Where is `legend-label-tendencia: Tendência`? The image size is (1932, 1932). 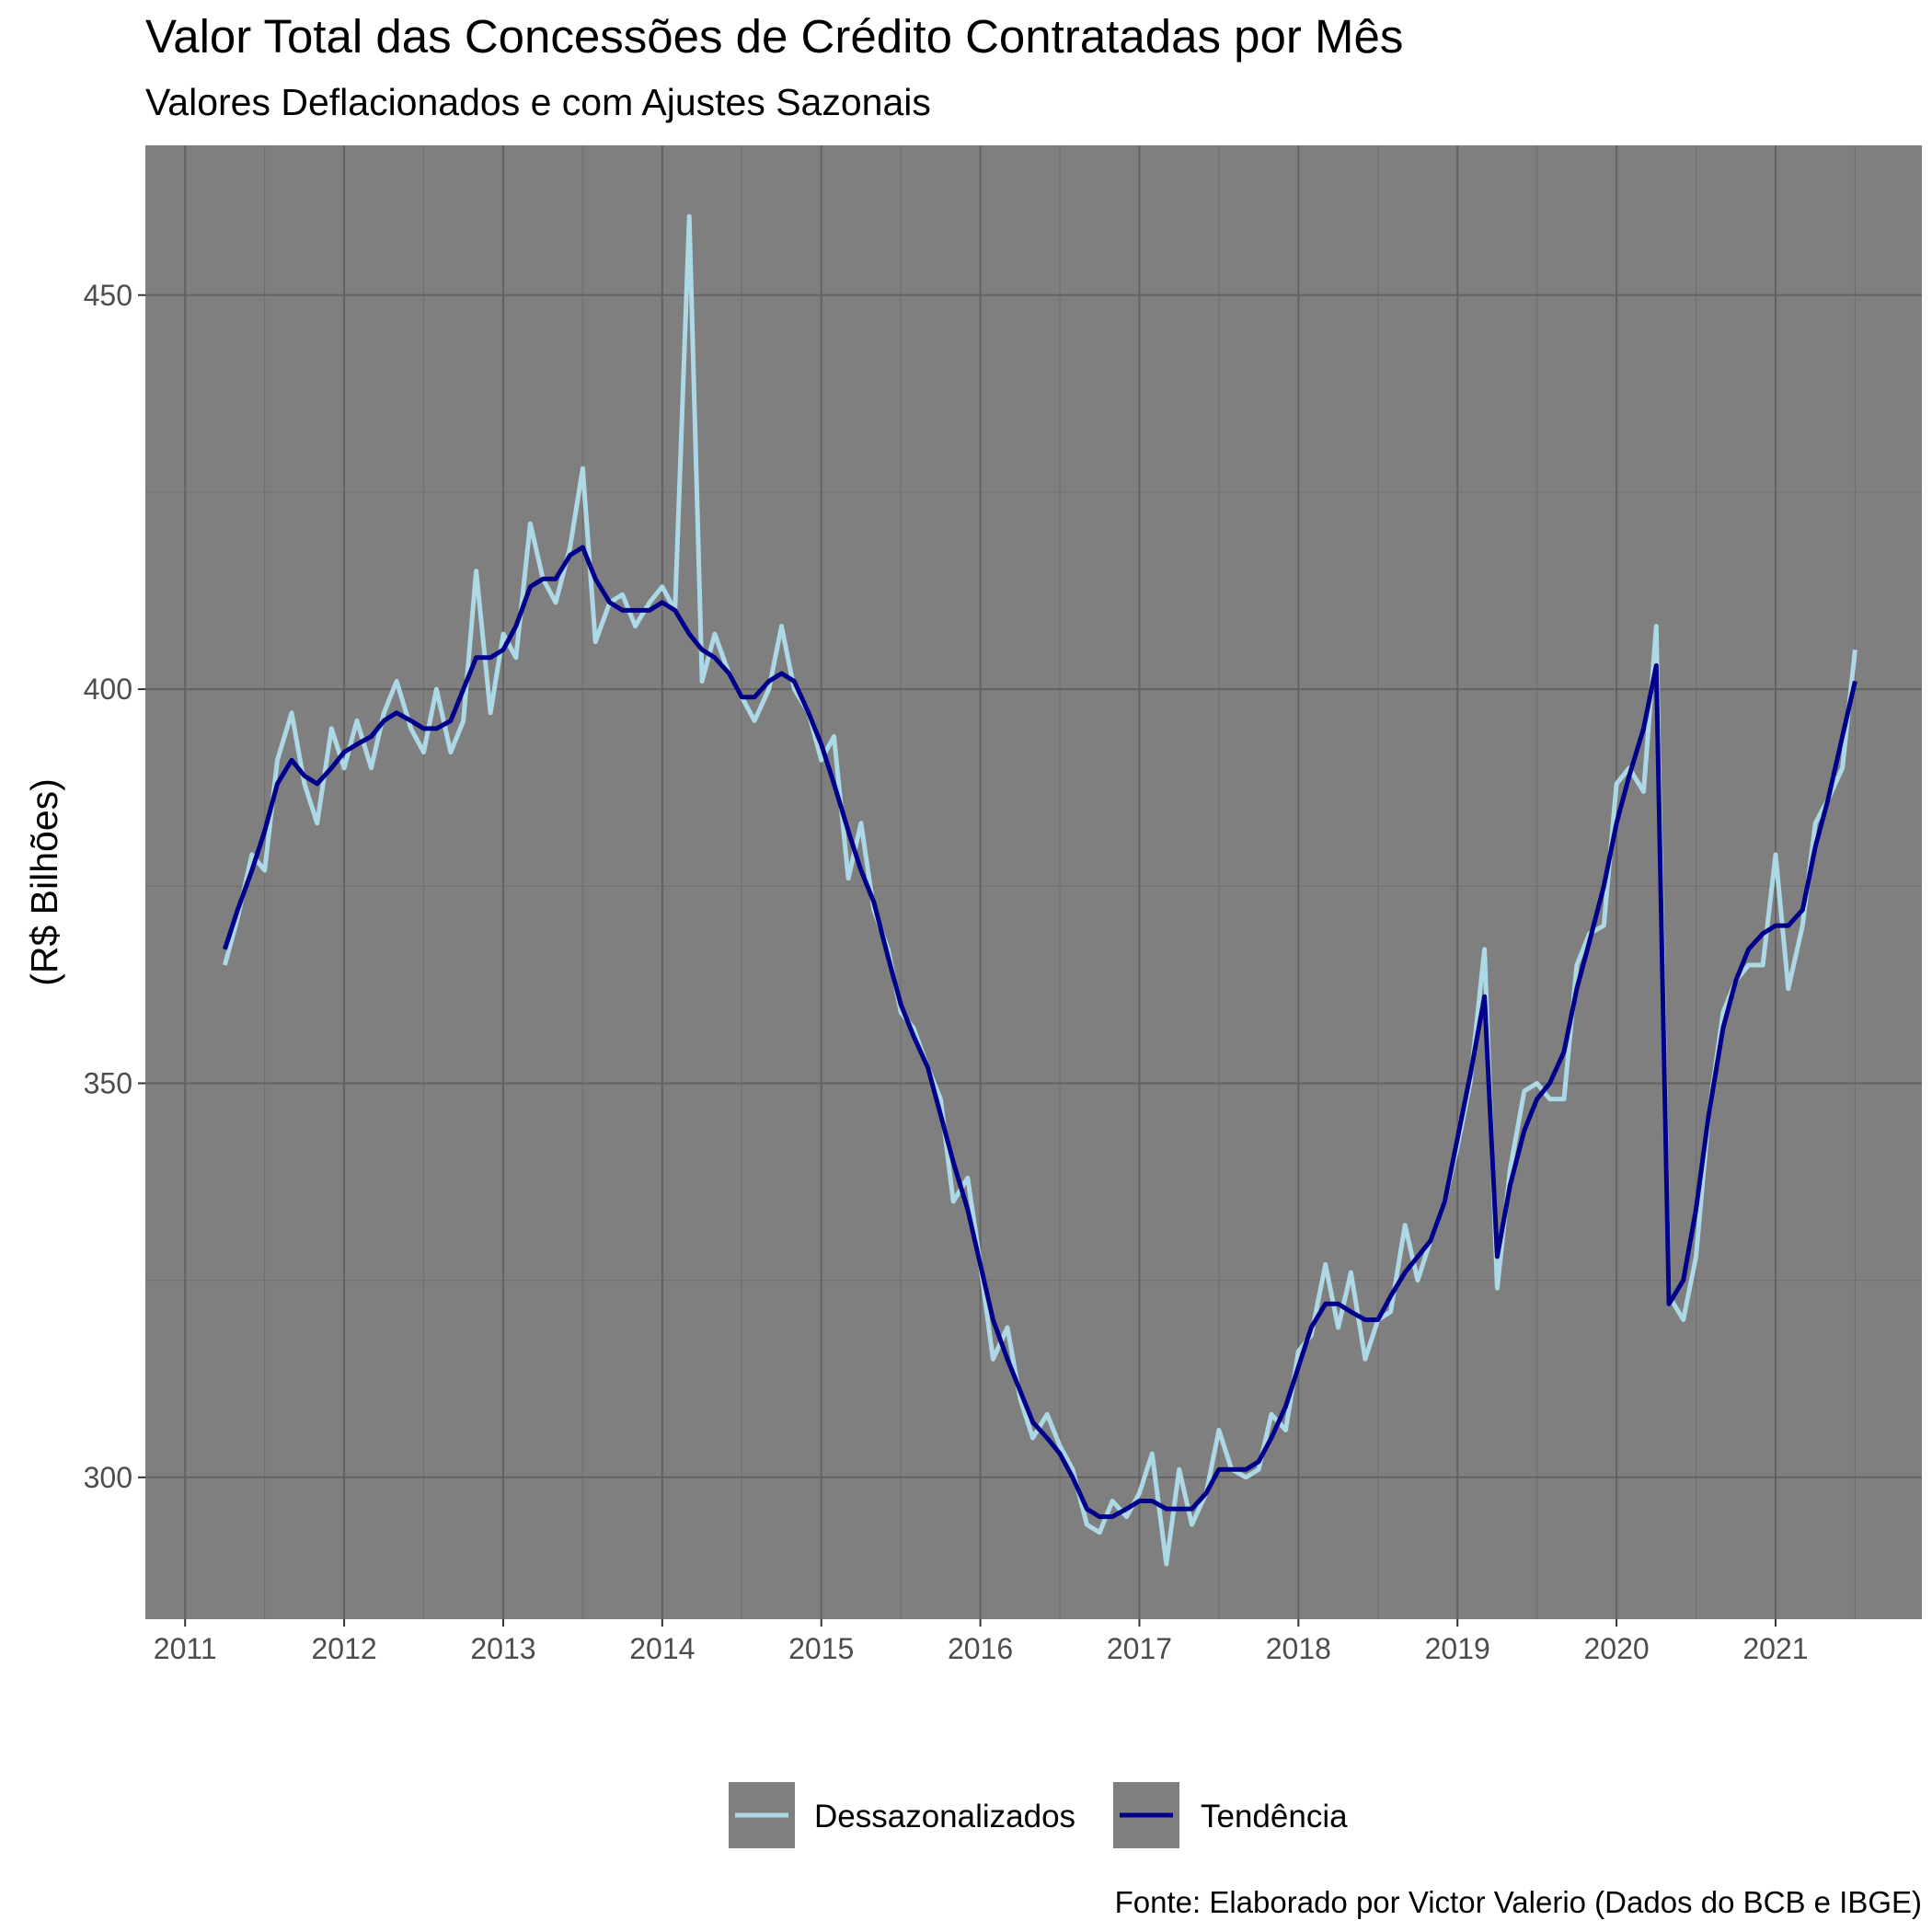 legend-label-tendencia: Tendência is located at coordinates (1274, 1816).